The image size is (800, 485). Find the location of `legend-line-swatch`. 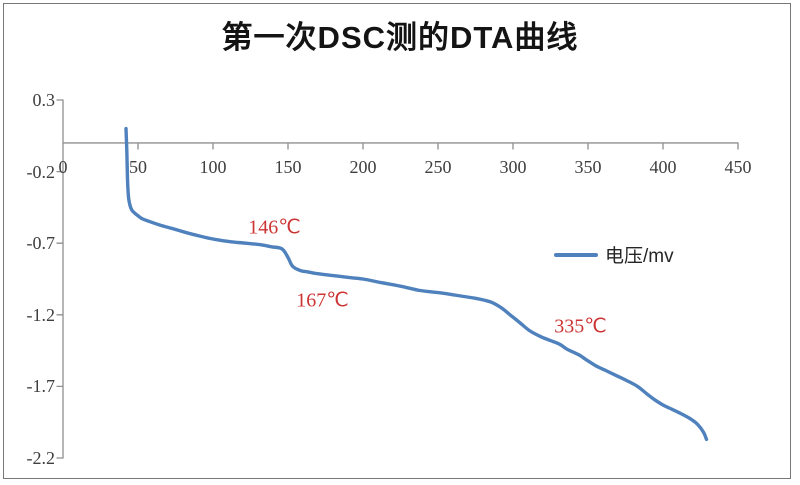

legend-line-swatch is located at coordinates (576, 254).